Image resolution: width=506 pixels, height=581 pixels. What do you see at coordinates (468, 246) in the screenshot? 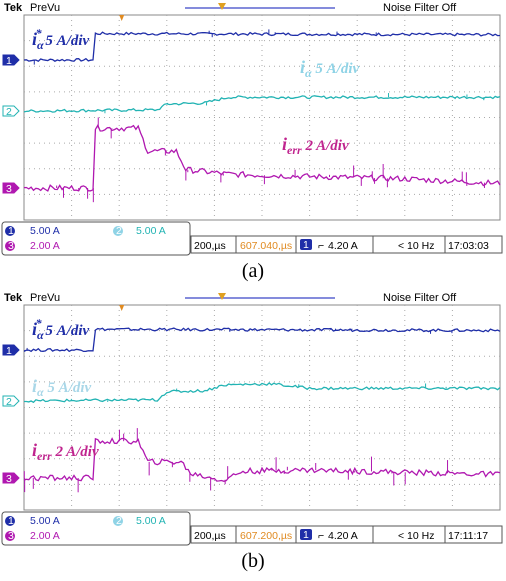
I see `clock-value: 17:03:03` at bounding box center [468, 246].